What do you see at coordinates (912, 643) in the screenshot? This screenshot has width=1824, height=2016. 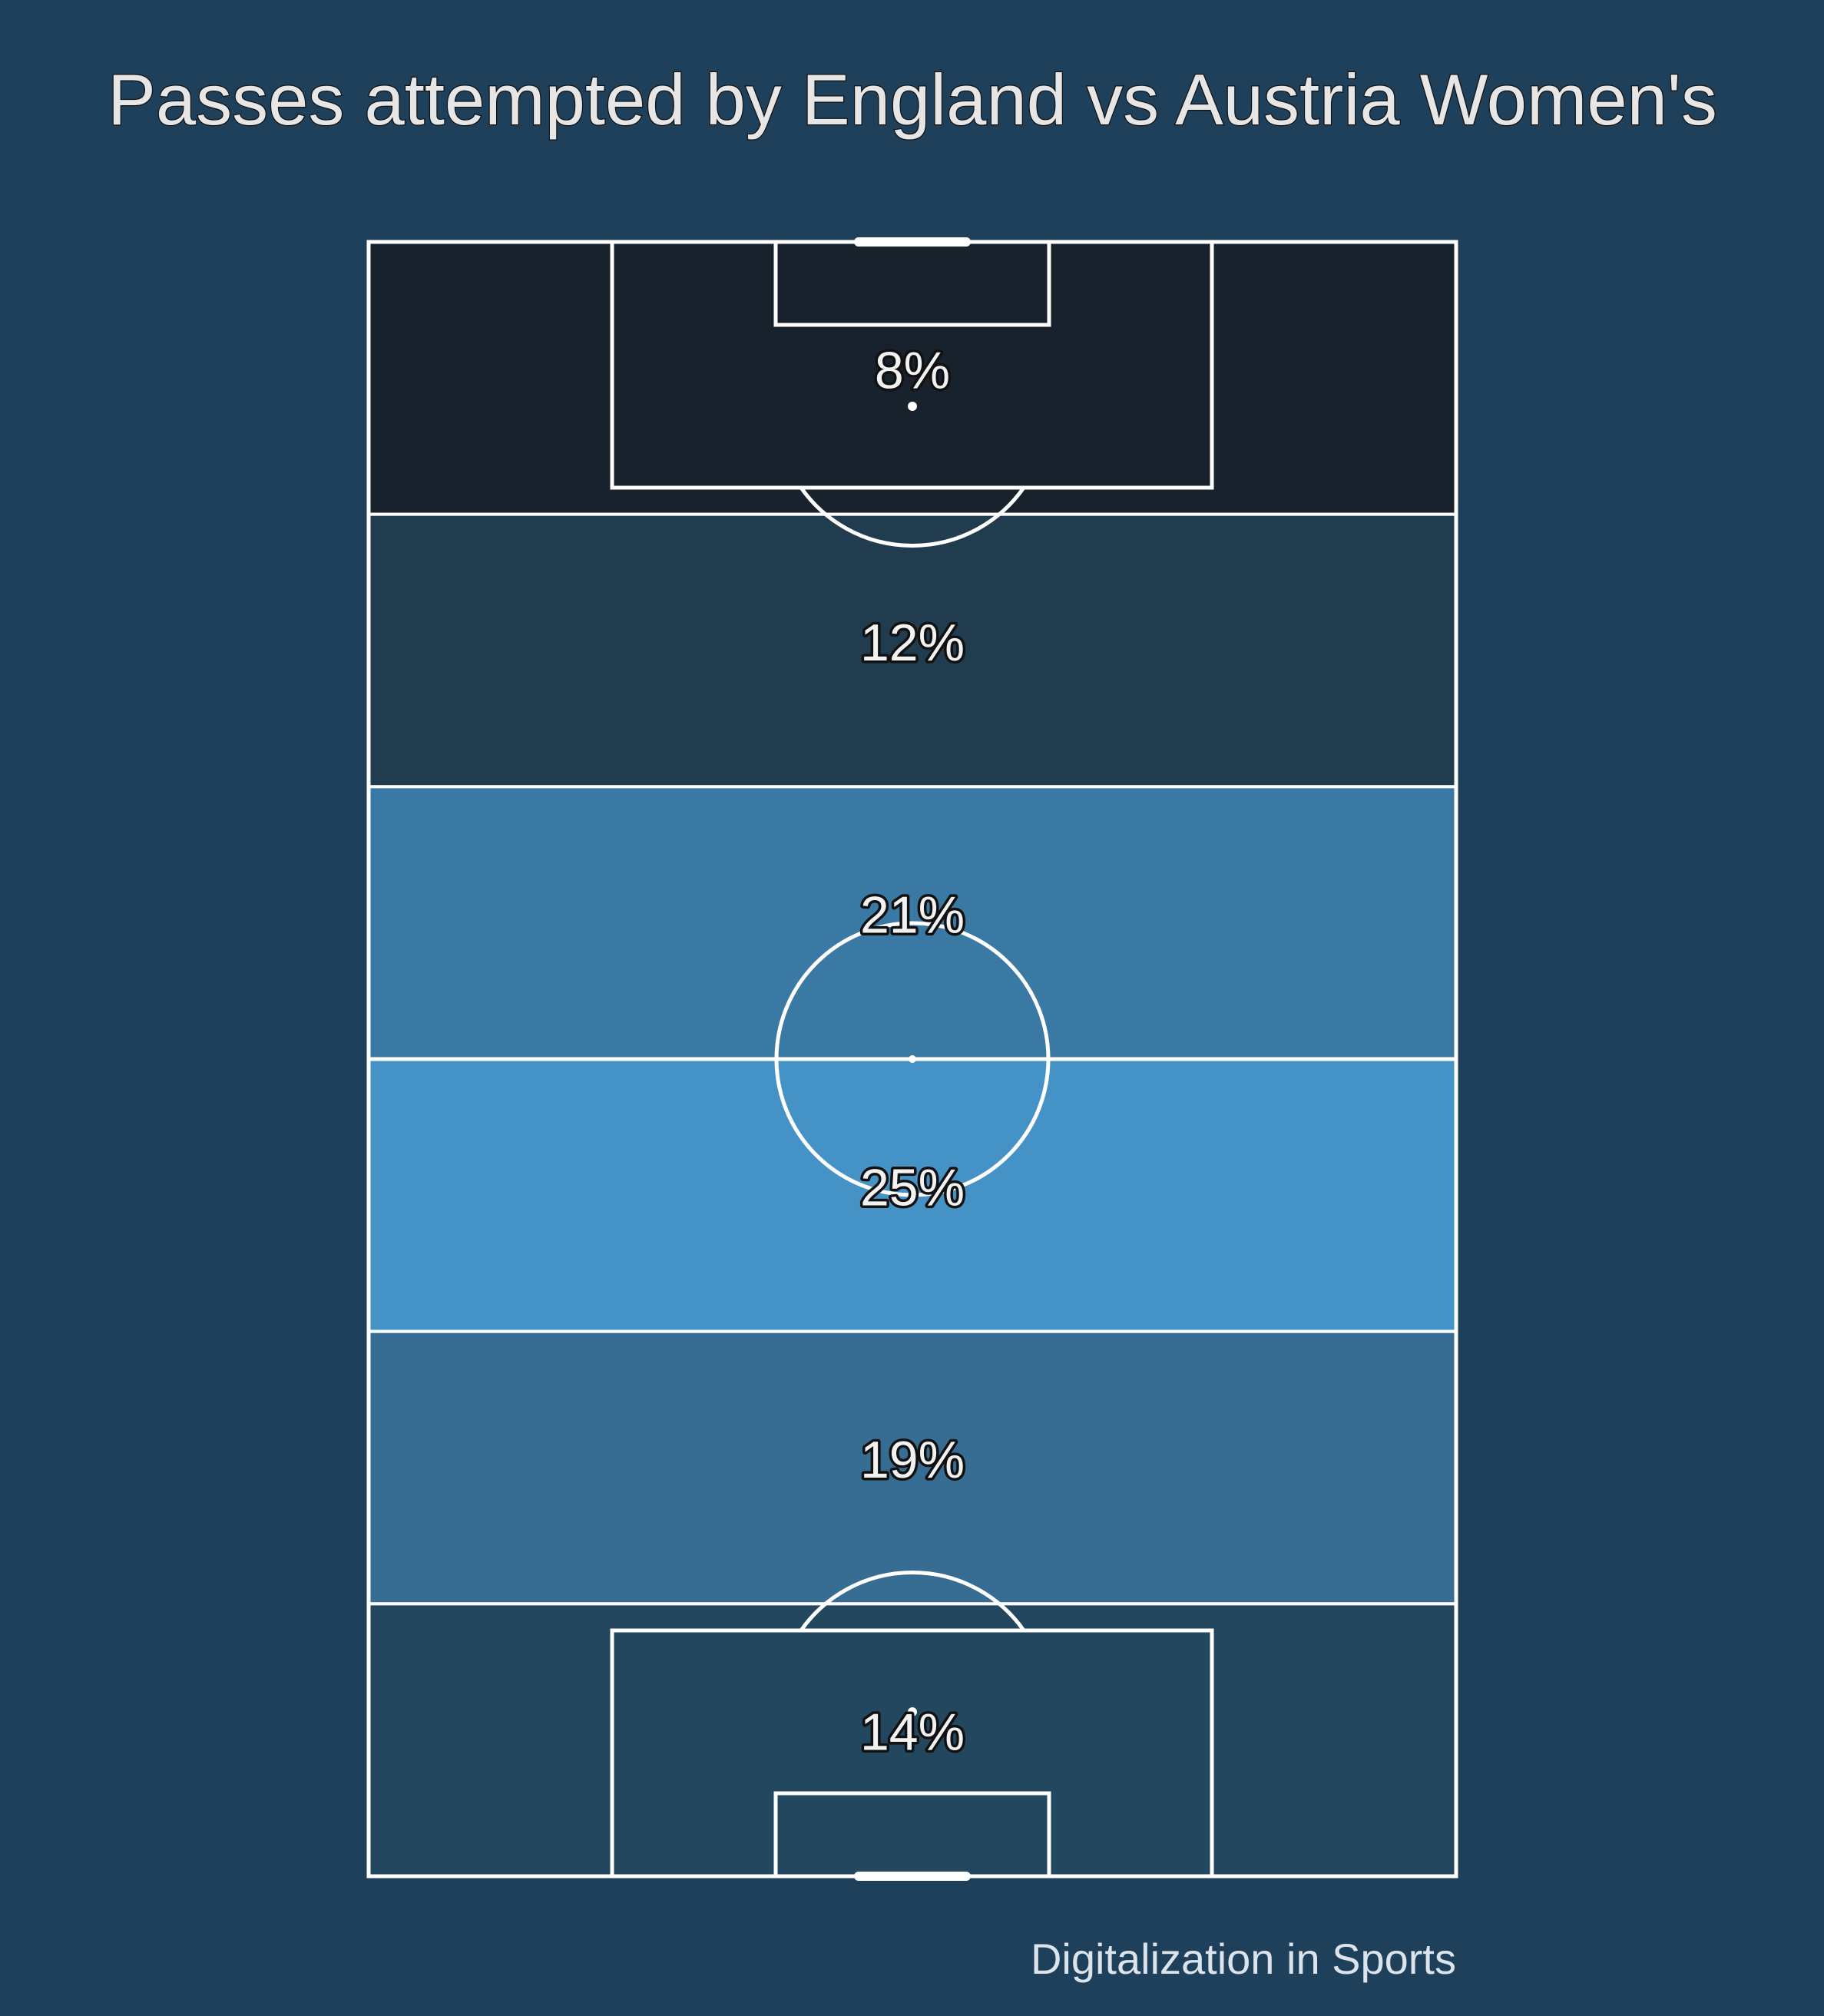 I see `zone-label-2: 12%` at bounding box center [912, 643].